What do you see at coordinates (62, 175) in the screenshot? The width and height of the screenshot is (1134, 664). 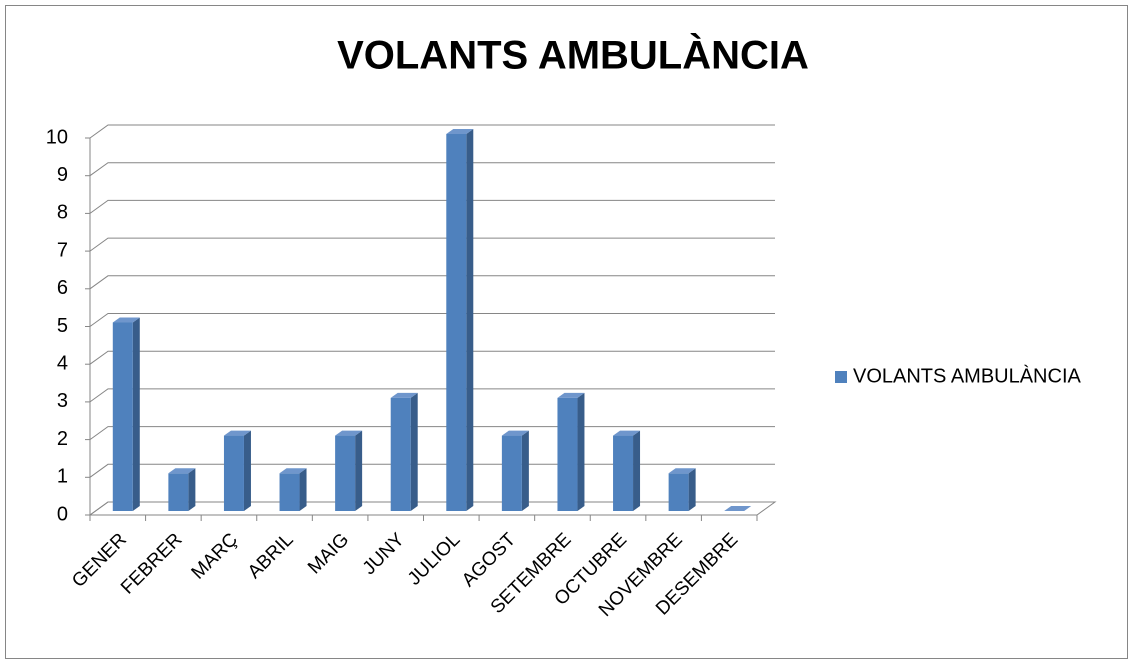 I see `y-tick-label: 9` at bounding box center [62, 175].